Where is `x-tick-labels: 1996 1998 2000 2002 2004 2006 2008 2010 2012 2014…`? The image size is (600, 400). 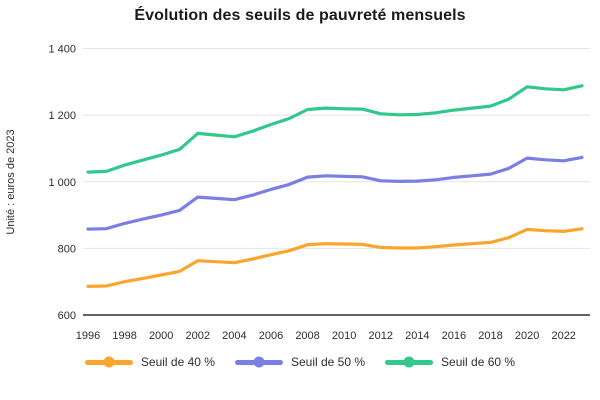
x-tick-labels: 1996 1998 2000 2002 2004 2006 2008 2010 2012 2014… is located at coordinates (326, 336).